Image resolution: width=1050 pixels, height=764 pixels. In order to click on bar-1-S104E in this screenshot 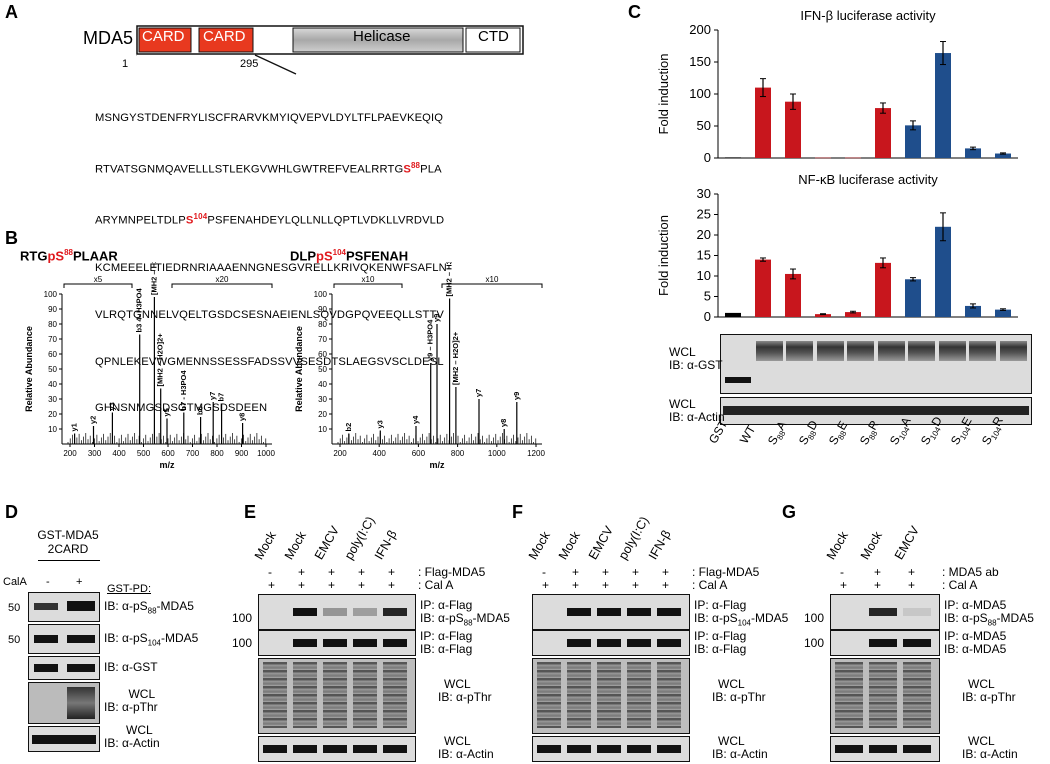, I will do `click(973, 311)`.